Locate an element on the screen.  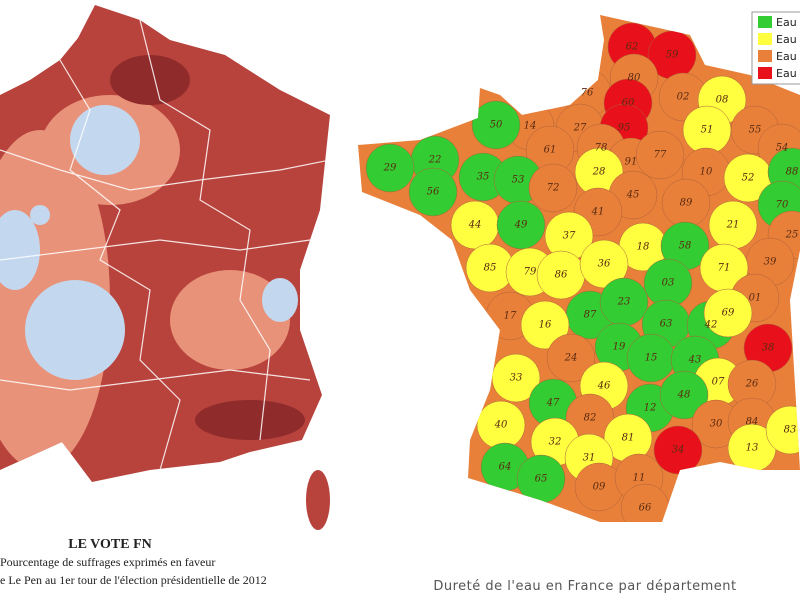
department-label: 66 is located at coordinates (645, 508).